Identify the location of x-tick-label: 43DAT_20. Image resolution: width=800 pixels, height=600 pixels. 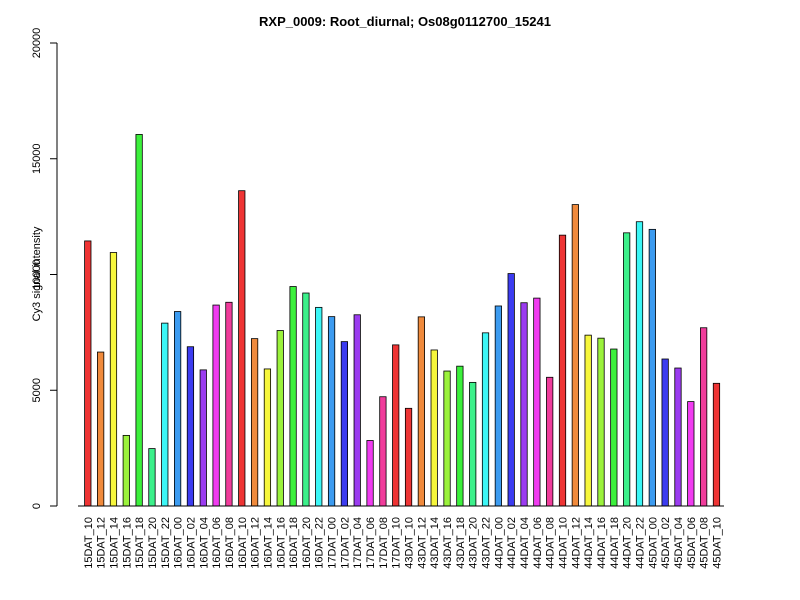
(474, 543).